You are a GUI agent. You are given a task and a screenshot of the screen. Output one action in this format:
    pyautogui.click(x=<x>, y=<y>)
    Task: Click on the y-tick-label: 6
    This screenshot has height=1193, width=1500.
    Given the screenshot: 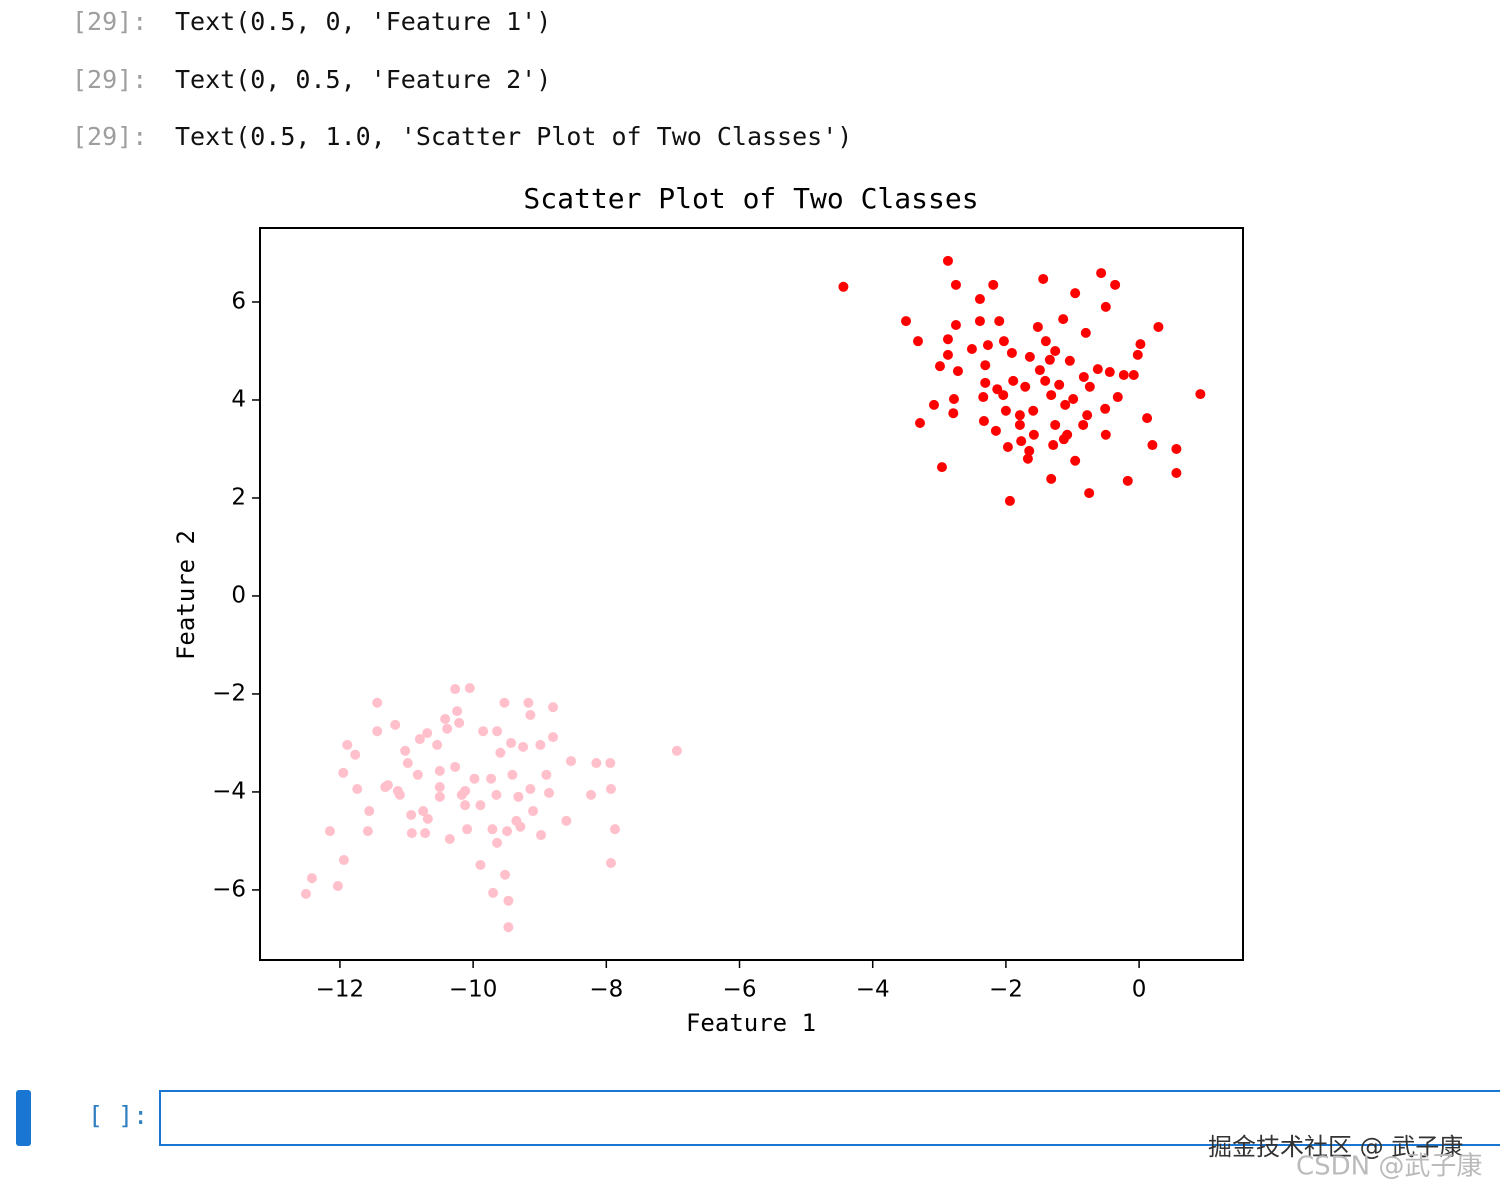 What is the action you would take?
    pyautogui.click(x=238, y=301)
    